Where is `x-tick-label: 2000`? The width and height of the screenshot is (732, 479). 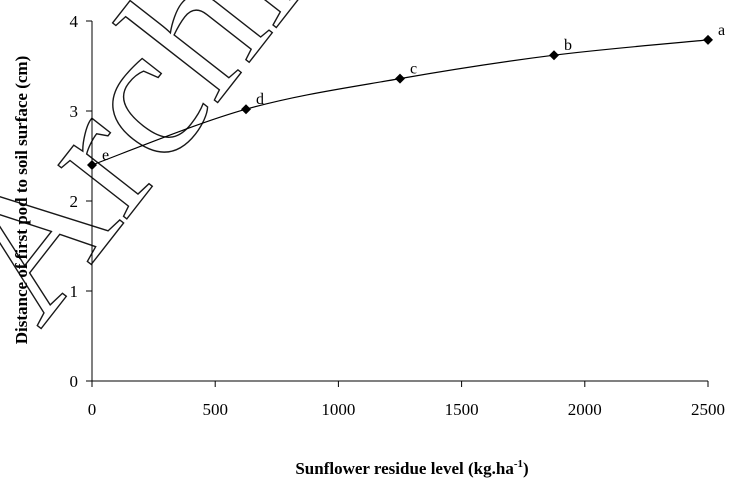 x-tick-label: 2000 is located at coordinates (585, 409).